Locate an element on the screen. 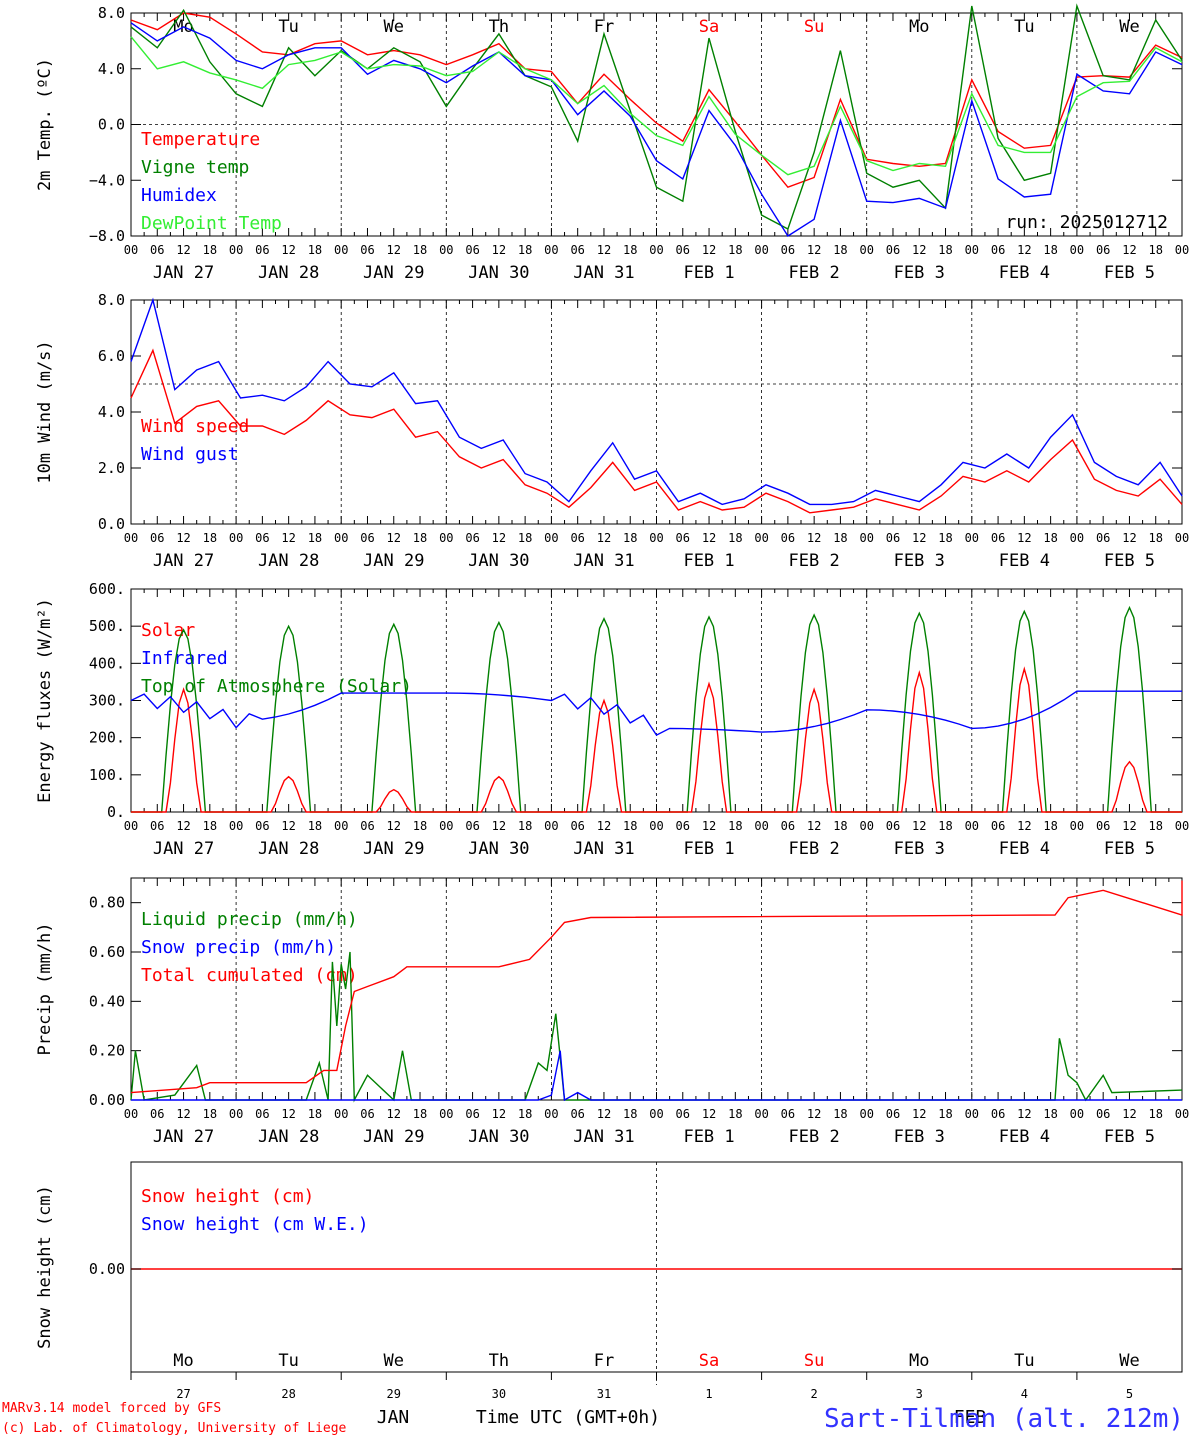 The image size is (1194, 1440). legend-wind-1: Wind gust is located at coordinates (190, 454).